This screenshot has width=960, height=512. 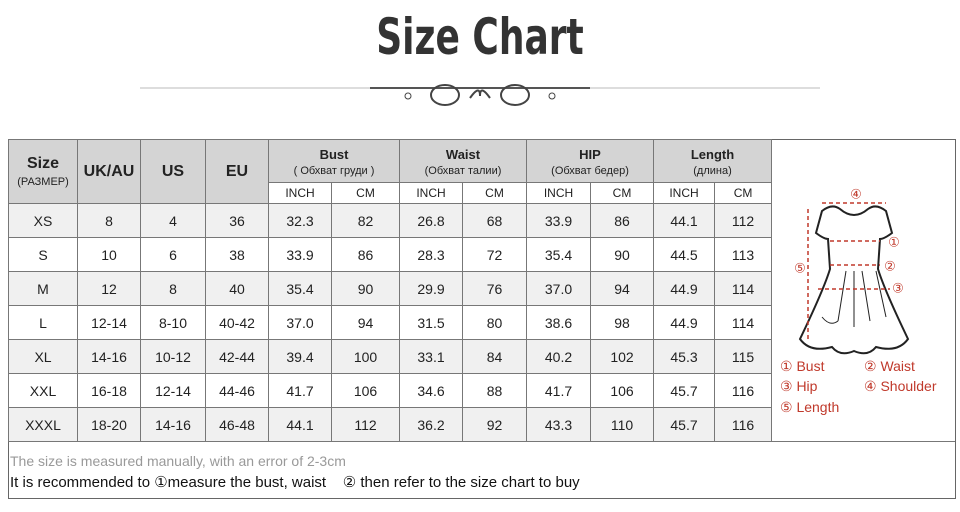 I want to click on cell: 94, so click(x=365, y=322).